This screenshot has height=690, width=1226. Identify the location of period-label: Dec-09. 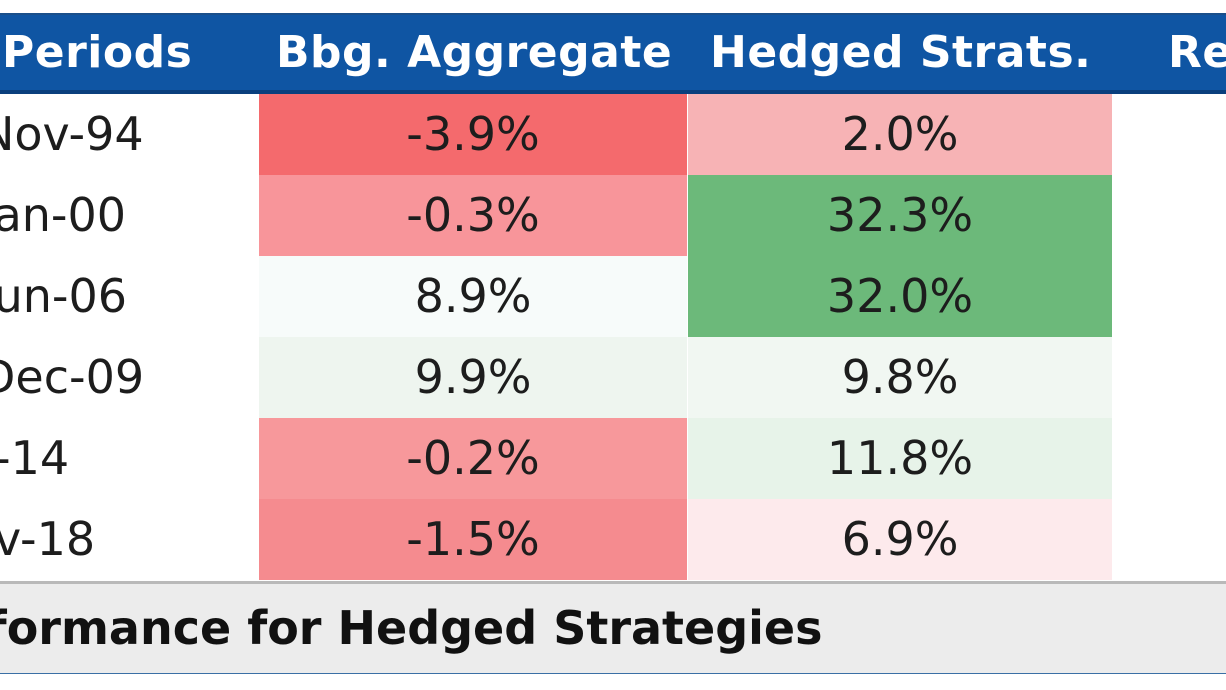
(72, 377).